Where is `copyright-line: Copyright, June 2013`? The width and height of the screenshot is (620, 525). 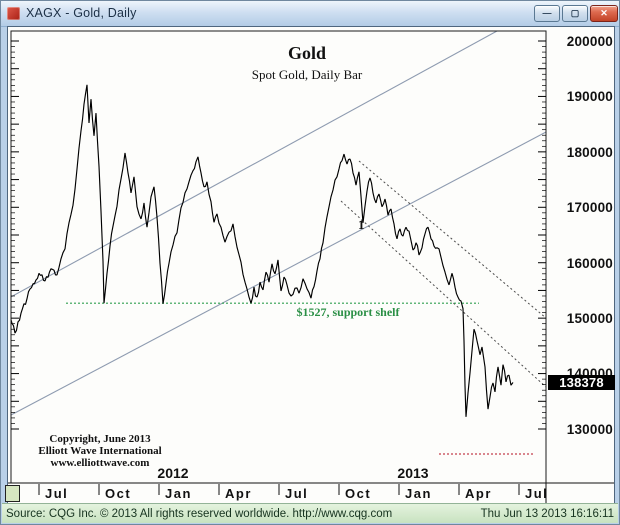
copyright-line: Copyright, June 2013 is located at coordinates (100, 439).